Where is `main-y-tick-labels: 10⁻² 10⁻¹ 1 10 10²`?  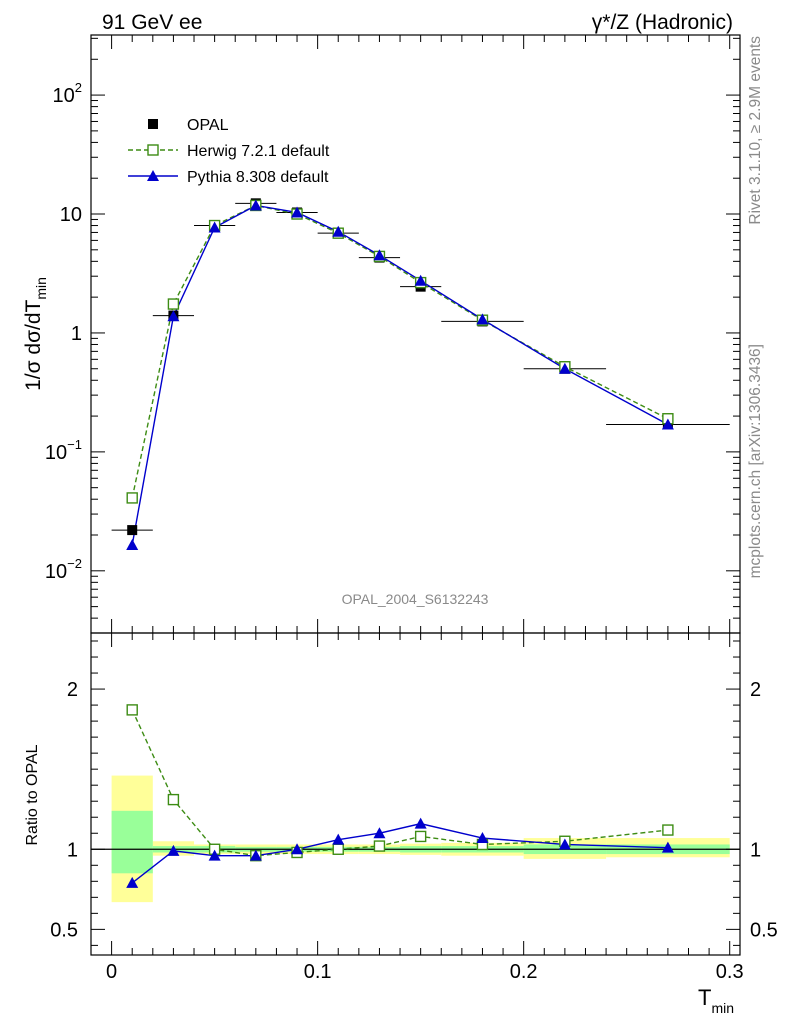
main-y-tick-labels: 10⁻² 10⁻¹ 1 10 10² is located at coordinates (63, 331).